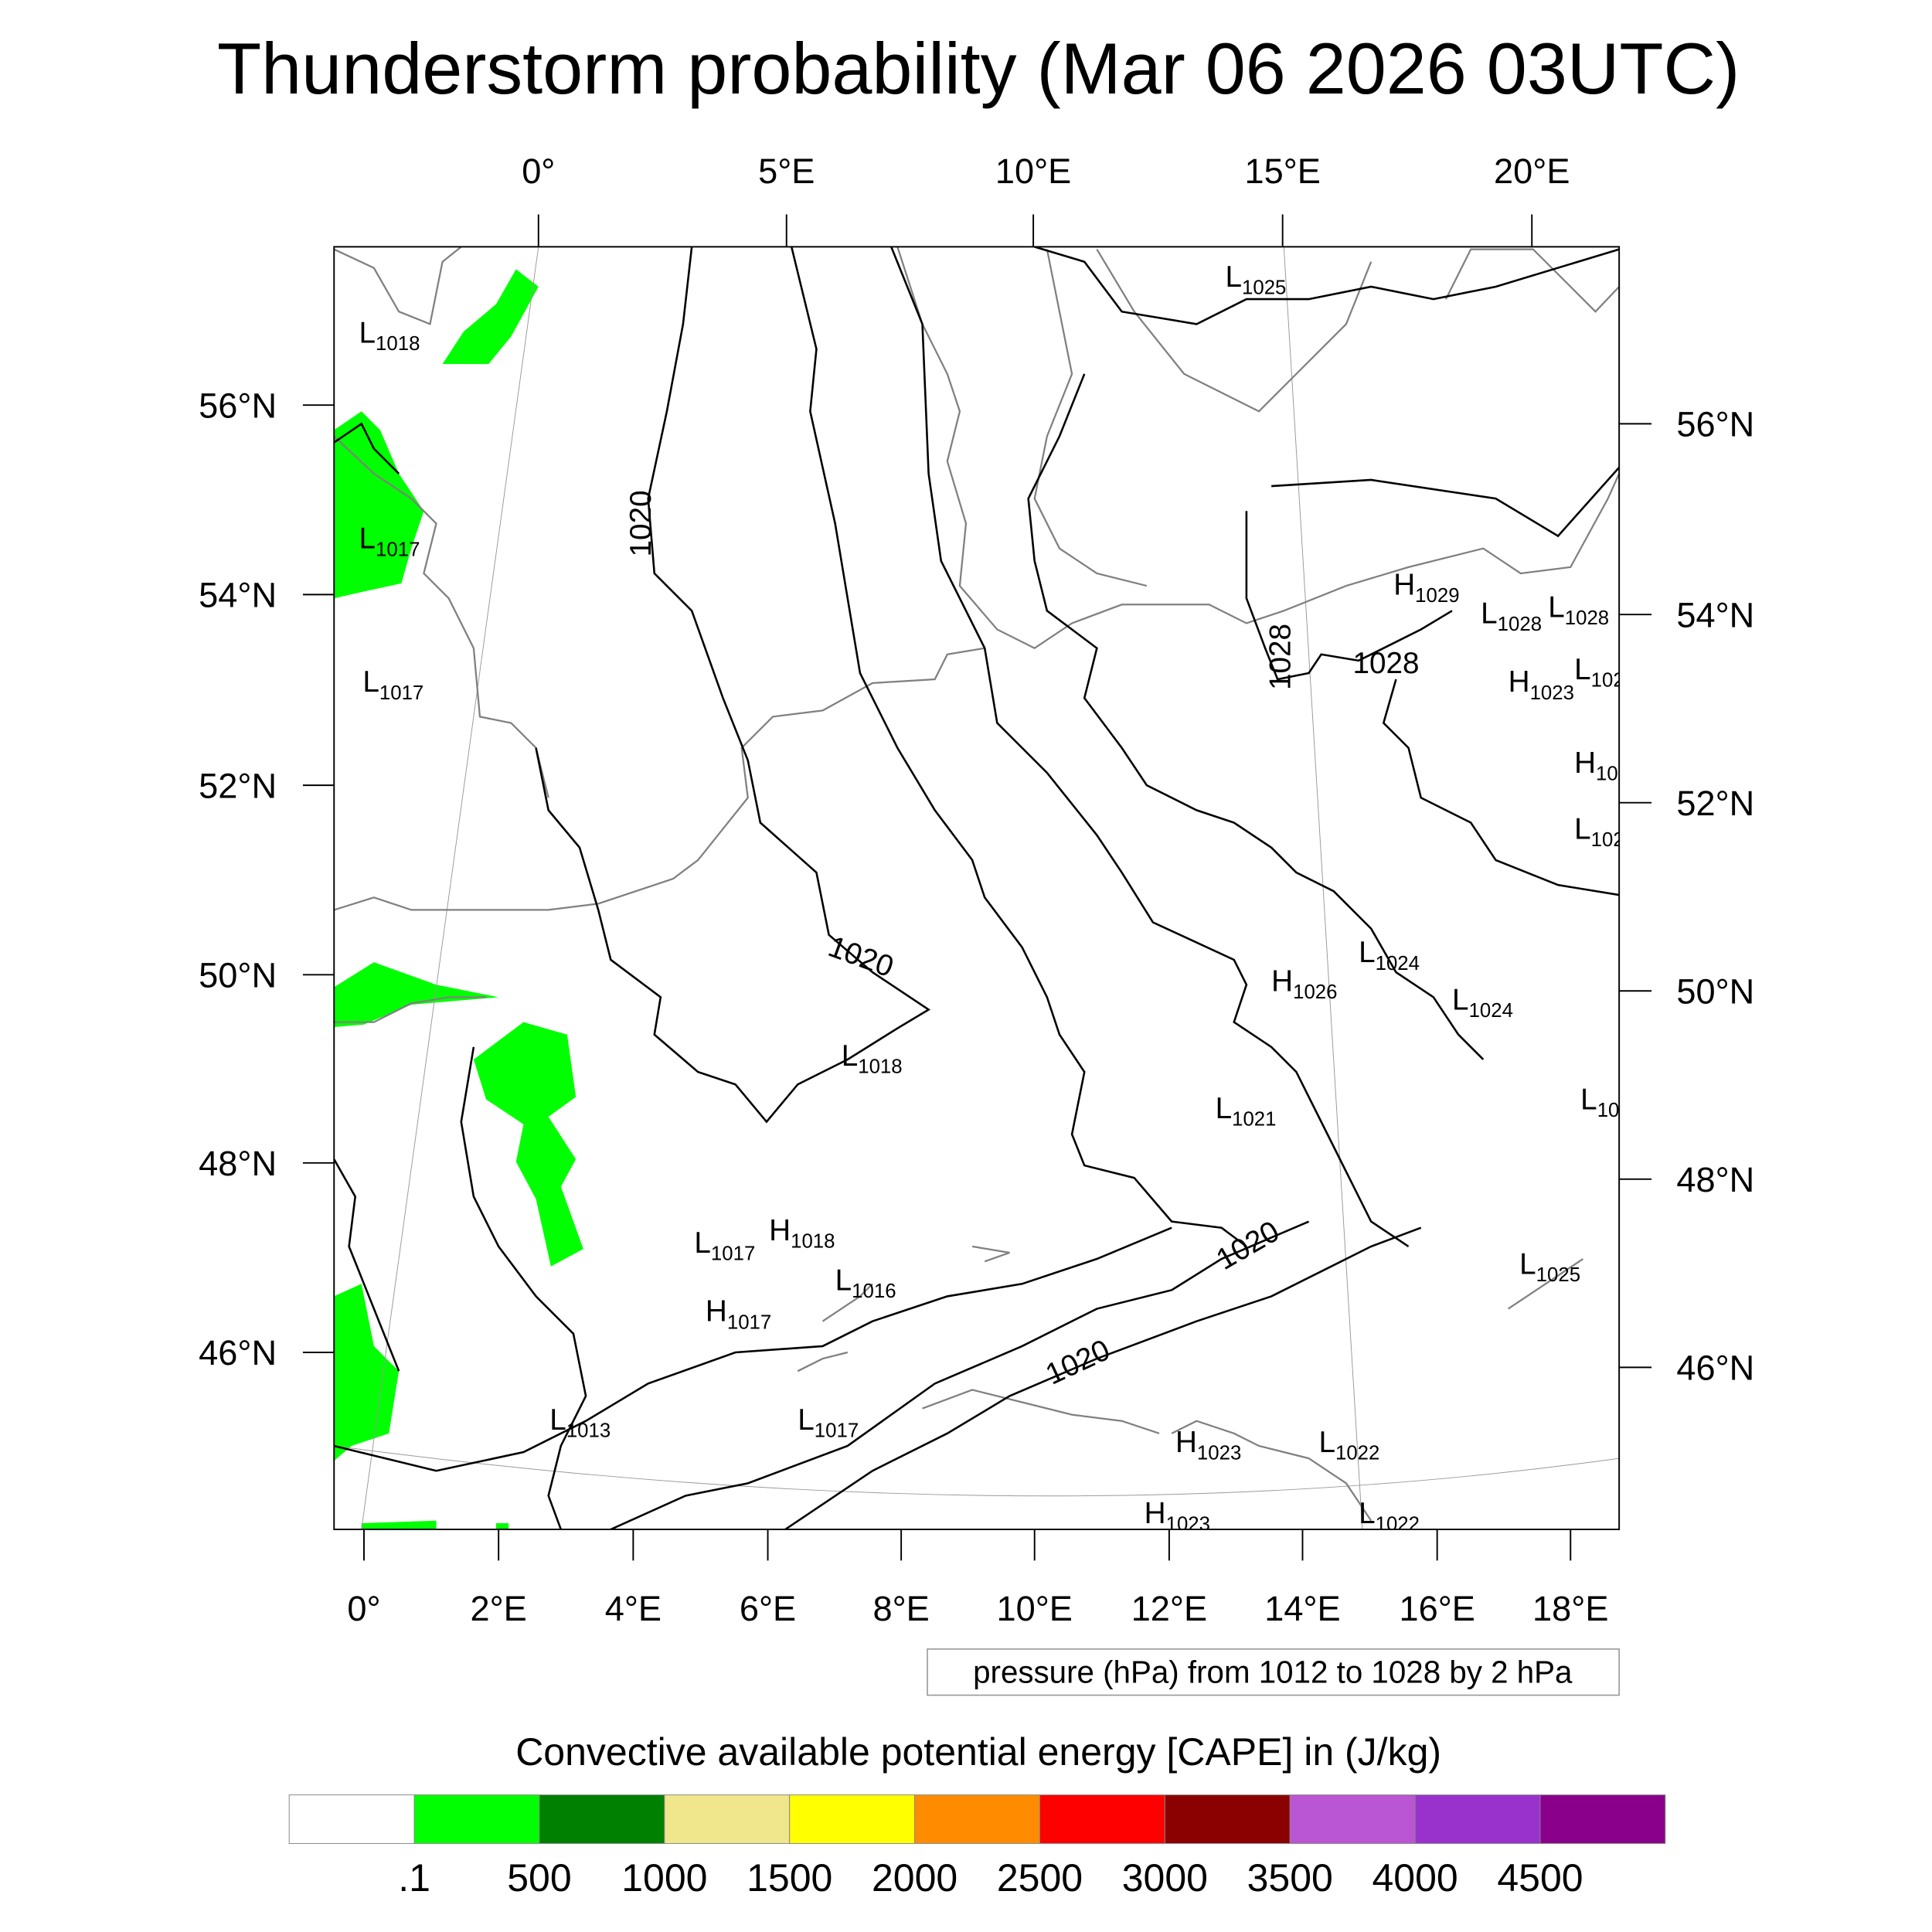 This screenshot has height=1932, width=1932. Describe the element at coordinates (1540, 1878) in the screenshot. I see `colorbar-tick-label: 4500` at that location.